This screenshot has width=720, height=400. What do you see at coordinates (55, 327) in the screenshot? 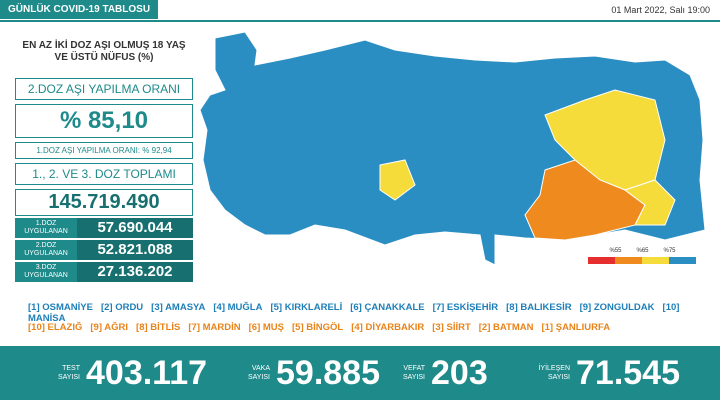
I see `province: [10] ELAZIĞ` at bounding box center [55, 327].